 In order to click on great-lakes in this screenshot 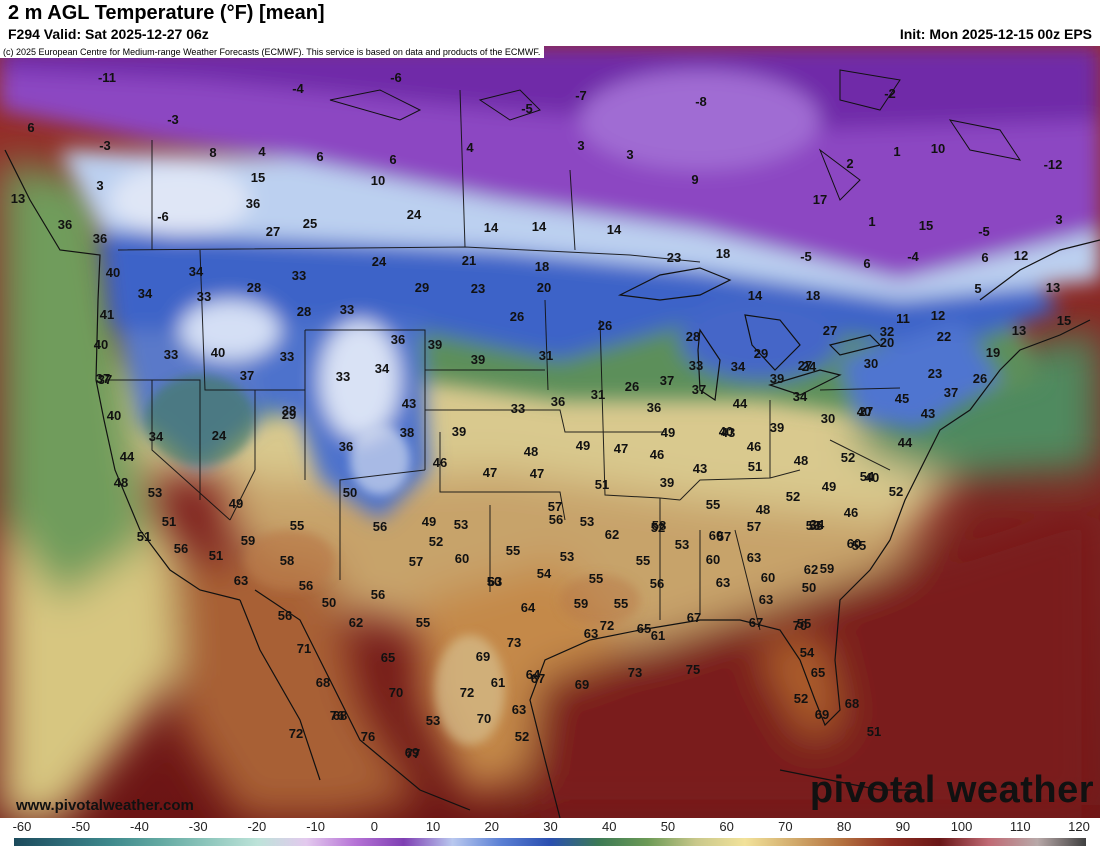, I will do `click(749, 334)`.